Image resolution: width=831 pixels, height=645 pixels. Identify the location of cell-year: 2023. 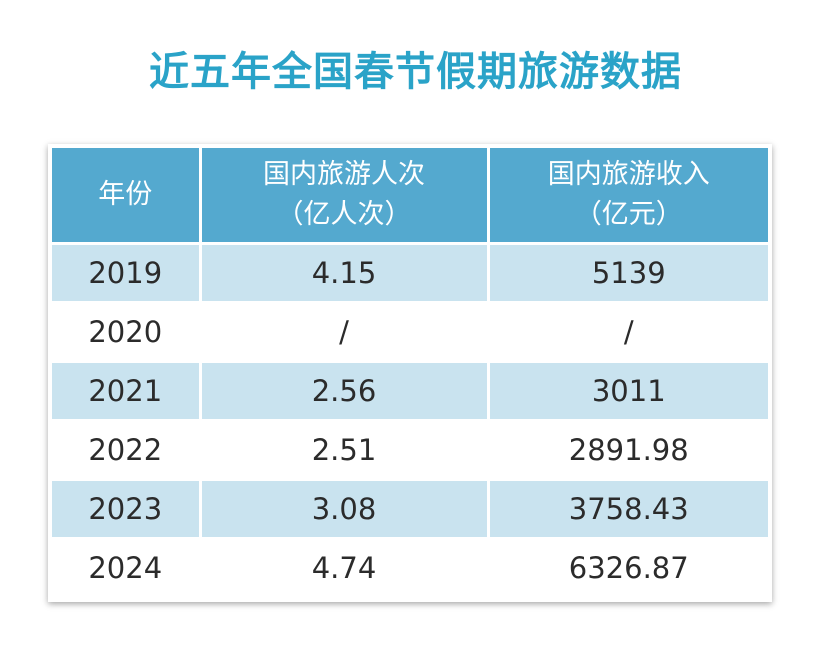
(127, 509).